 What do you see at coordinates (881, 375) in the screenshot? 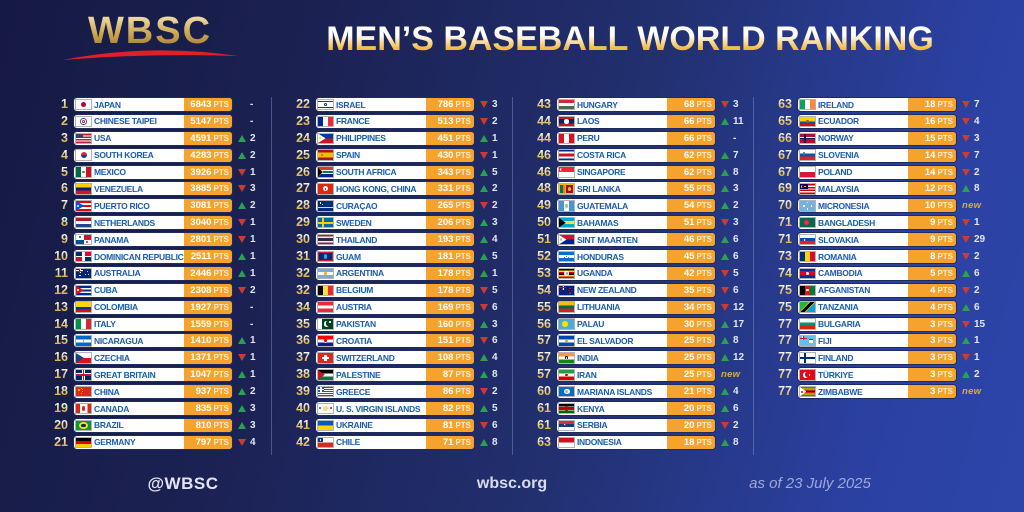
I see `table-row: 77 TÜRKIYE 3 PTS 2` at bounding box center [881, 375].